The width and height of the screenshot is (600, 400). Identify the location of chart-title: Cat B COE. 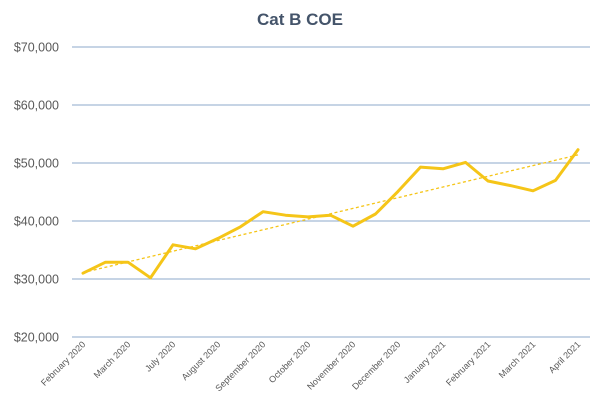
(300, 19).